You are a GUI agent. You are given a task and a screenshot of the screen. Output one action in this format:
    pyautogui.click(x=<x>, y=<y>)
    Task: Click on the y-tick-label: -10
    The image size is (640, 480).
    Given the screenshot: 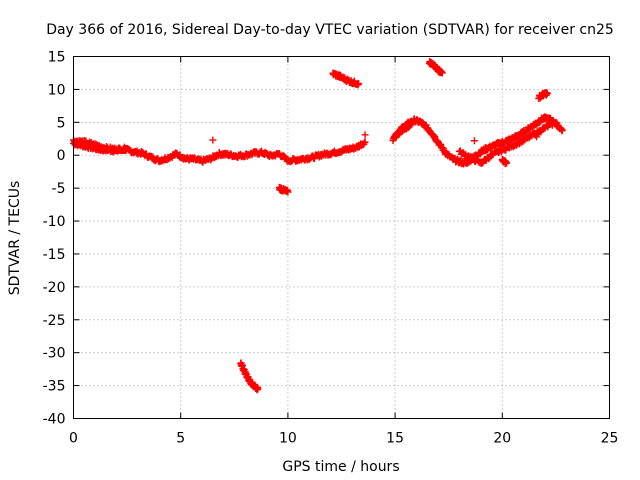 What is the action you would take?
    pyautogui.click(x=54, y=222)
    